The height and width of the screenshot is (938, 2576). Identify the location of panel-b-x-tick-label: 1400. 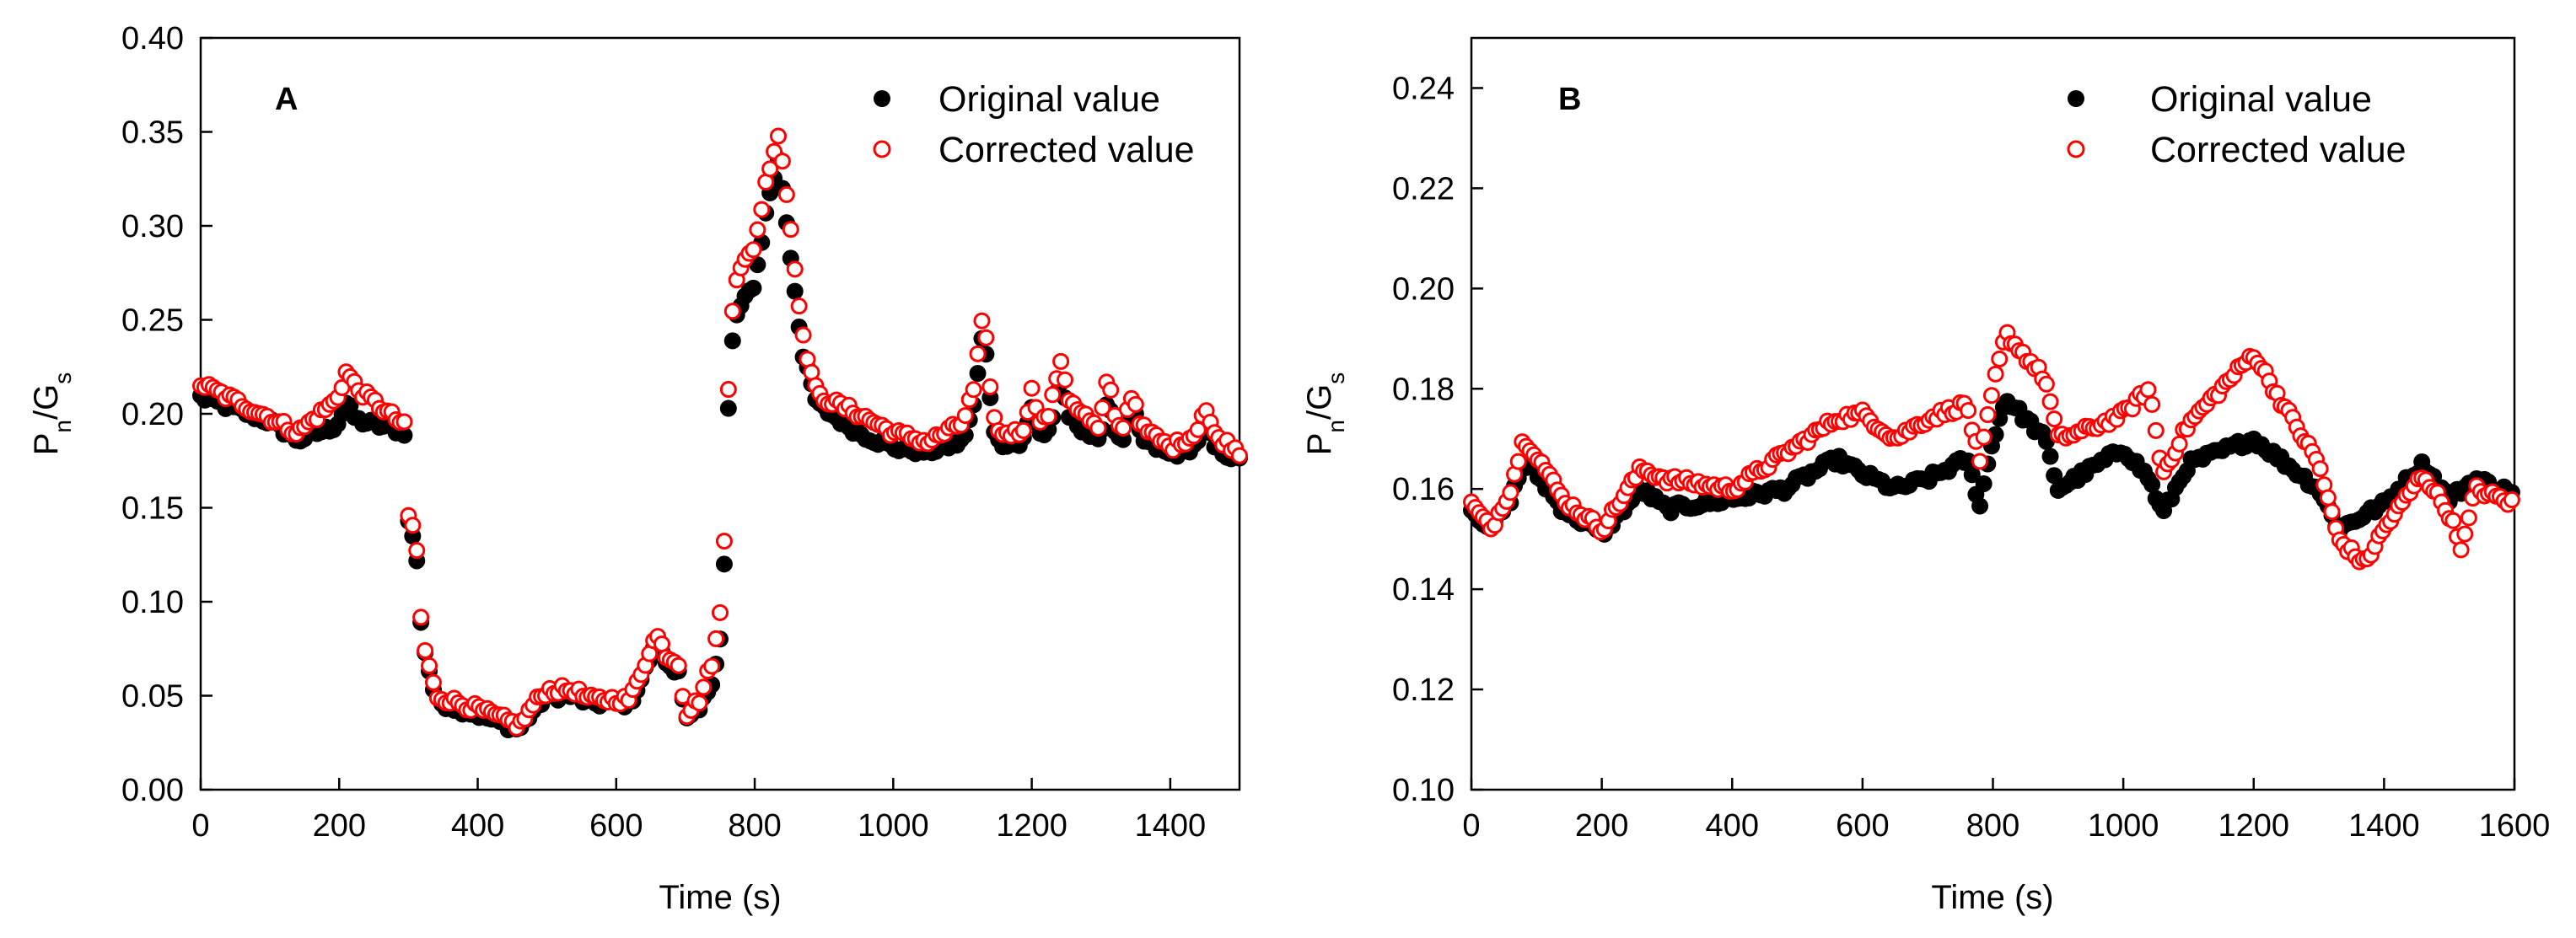
(2384, 826).